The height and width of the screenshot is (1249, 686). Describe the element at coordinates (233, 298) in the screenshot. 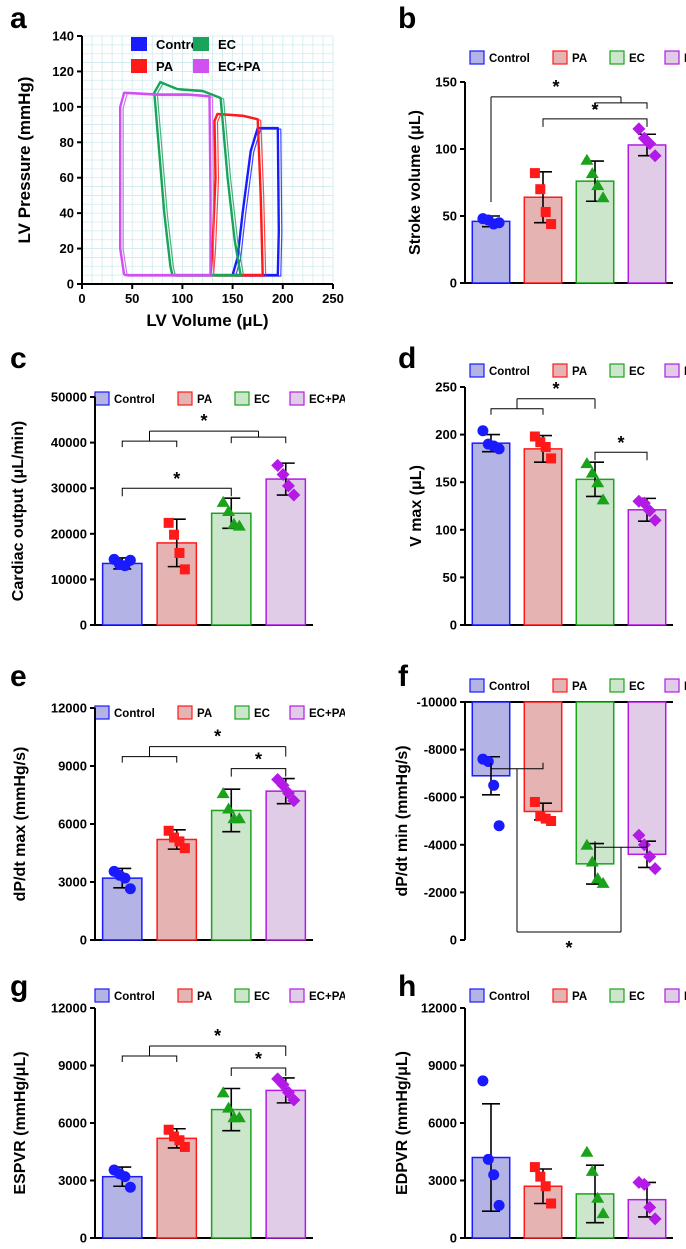

I see `x-tick-label: 150` at that location.